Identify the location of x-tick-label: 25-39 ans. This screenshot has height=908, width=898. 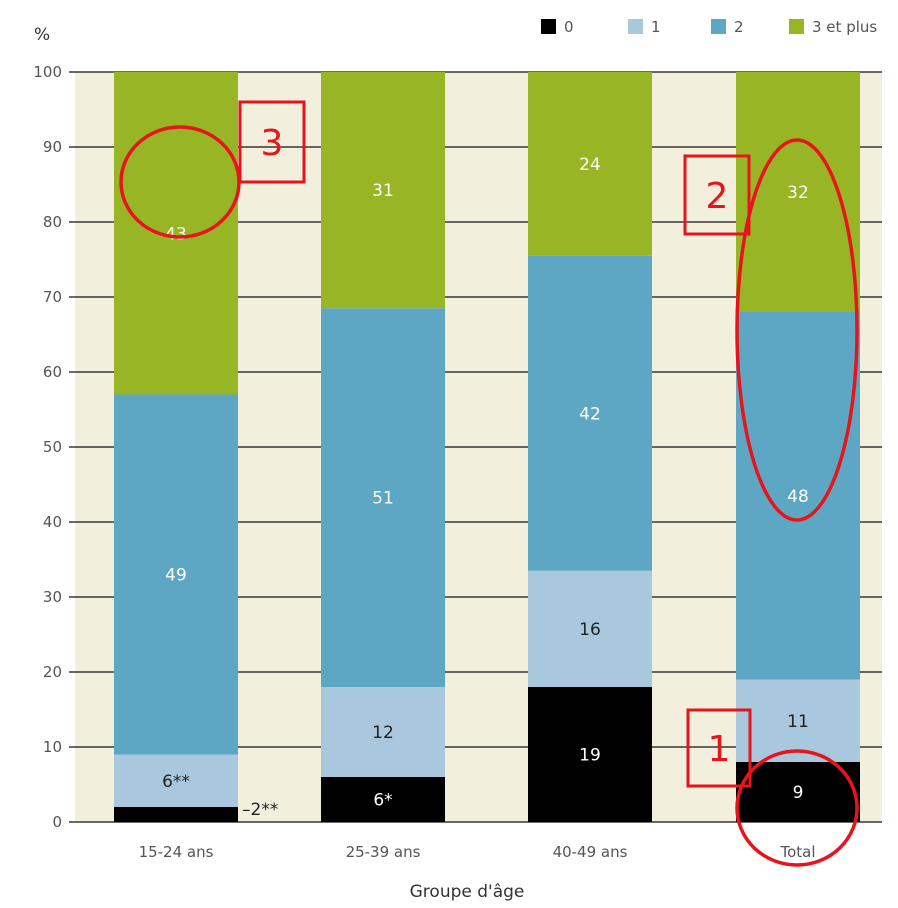
(383, 852).